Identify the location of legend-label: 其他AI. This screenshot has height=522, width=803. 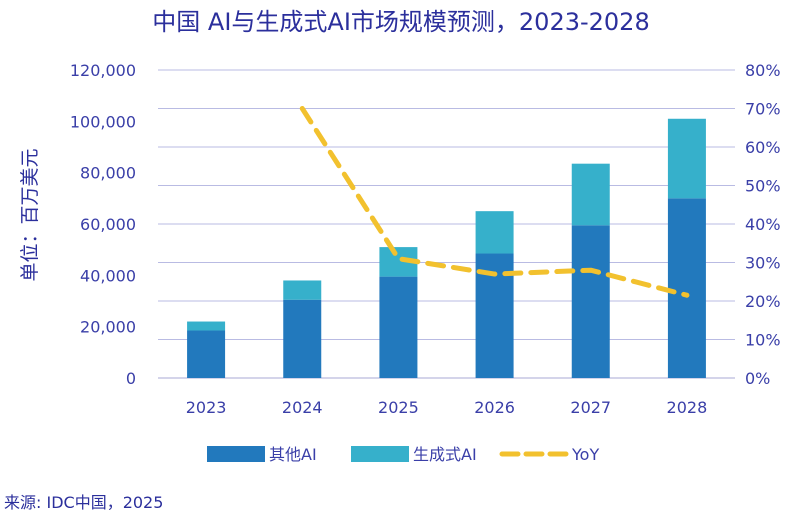
(293, 454).